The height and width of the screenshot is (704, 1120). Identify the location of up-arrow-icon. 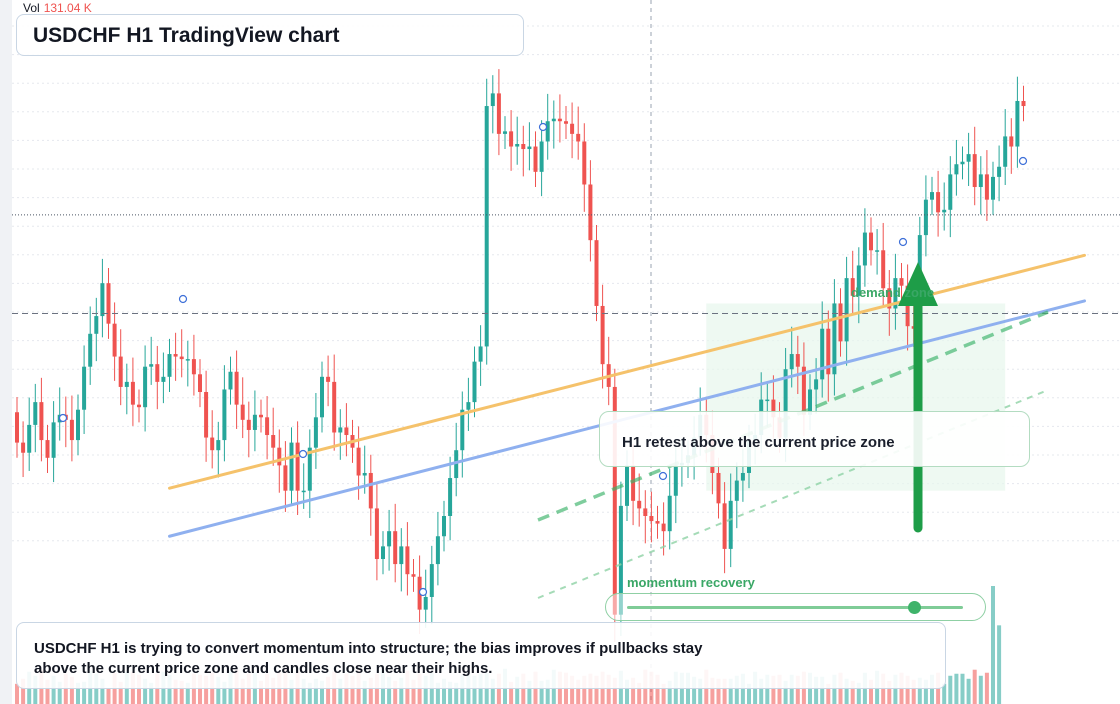
(918, 284).